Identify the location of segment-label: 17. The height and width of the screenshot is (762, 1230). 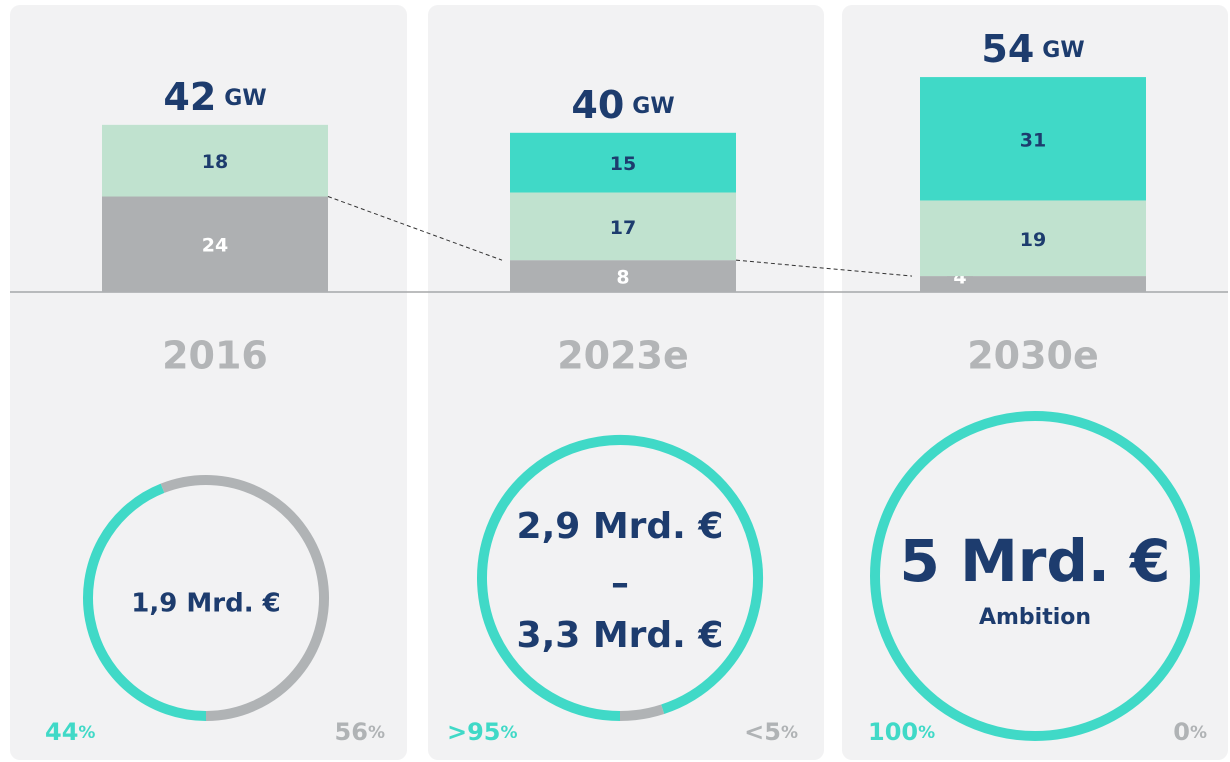
(623, 228).